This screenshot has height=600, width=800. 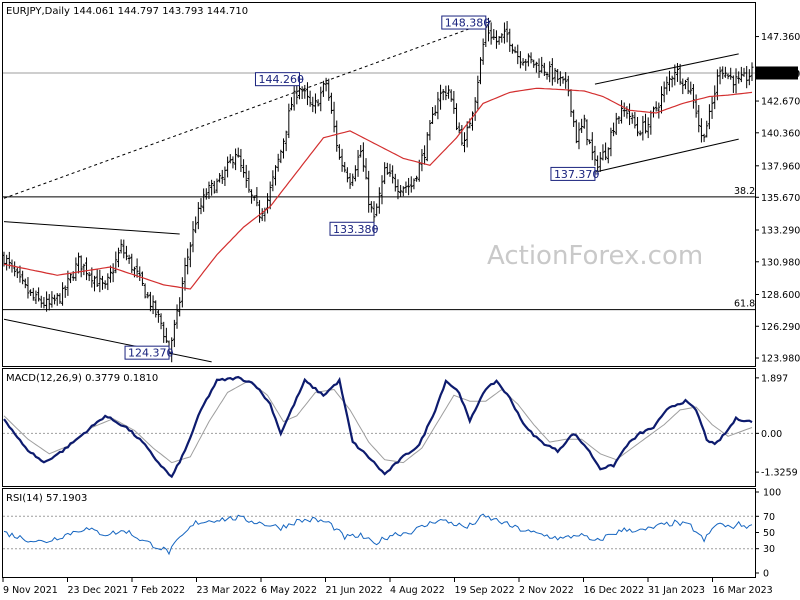 What do you see at coordinates (772, 493) in the screenshot?
I see `rsi-y-tick-label: 100` at bounding box center [772, 493].